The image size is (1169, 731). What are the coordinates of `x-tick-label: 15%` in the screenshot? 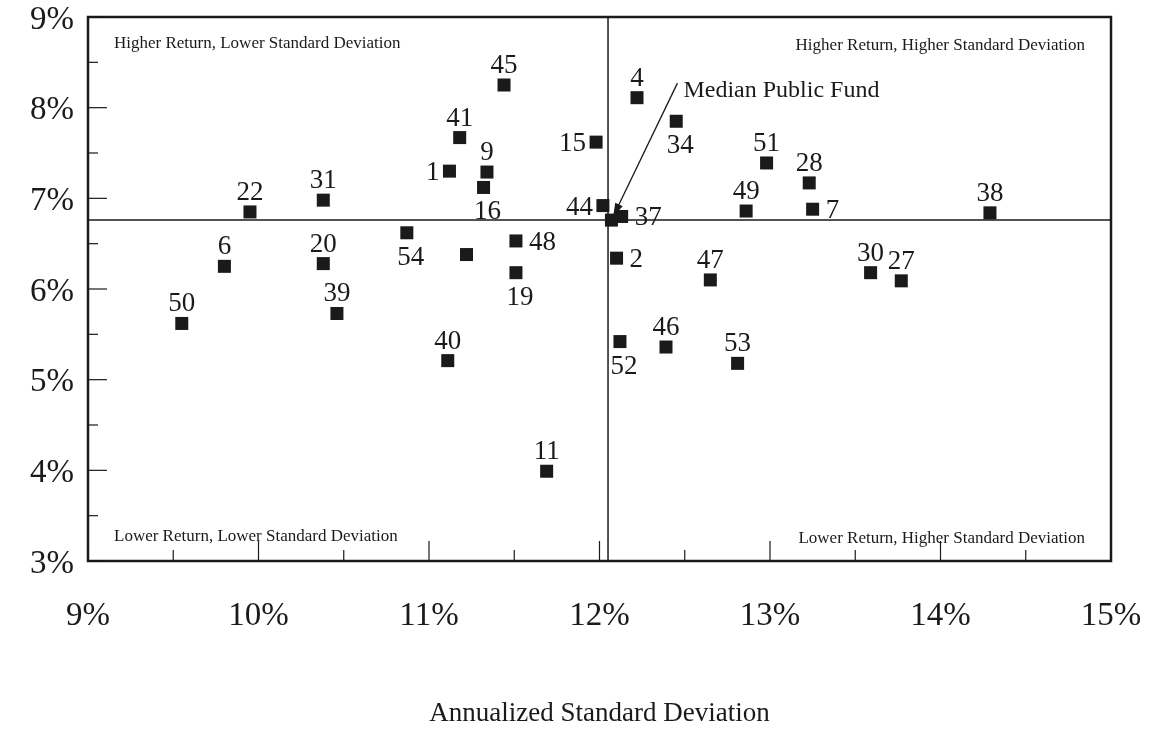 It's located at (1111, 614).